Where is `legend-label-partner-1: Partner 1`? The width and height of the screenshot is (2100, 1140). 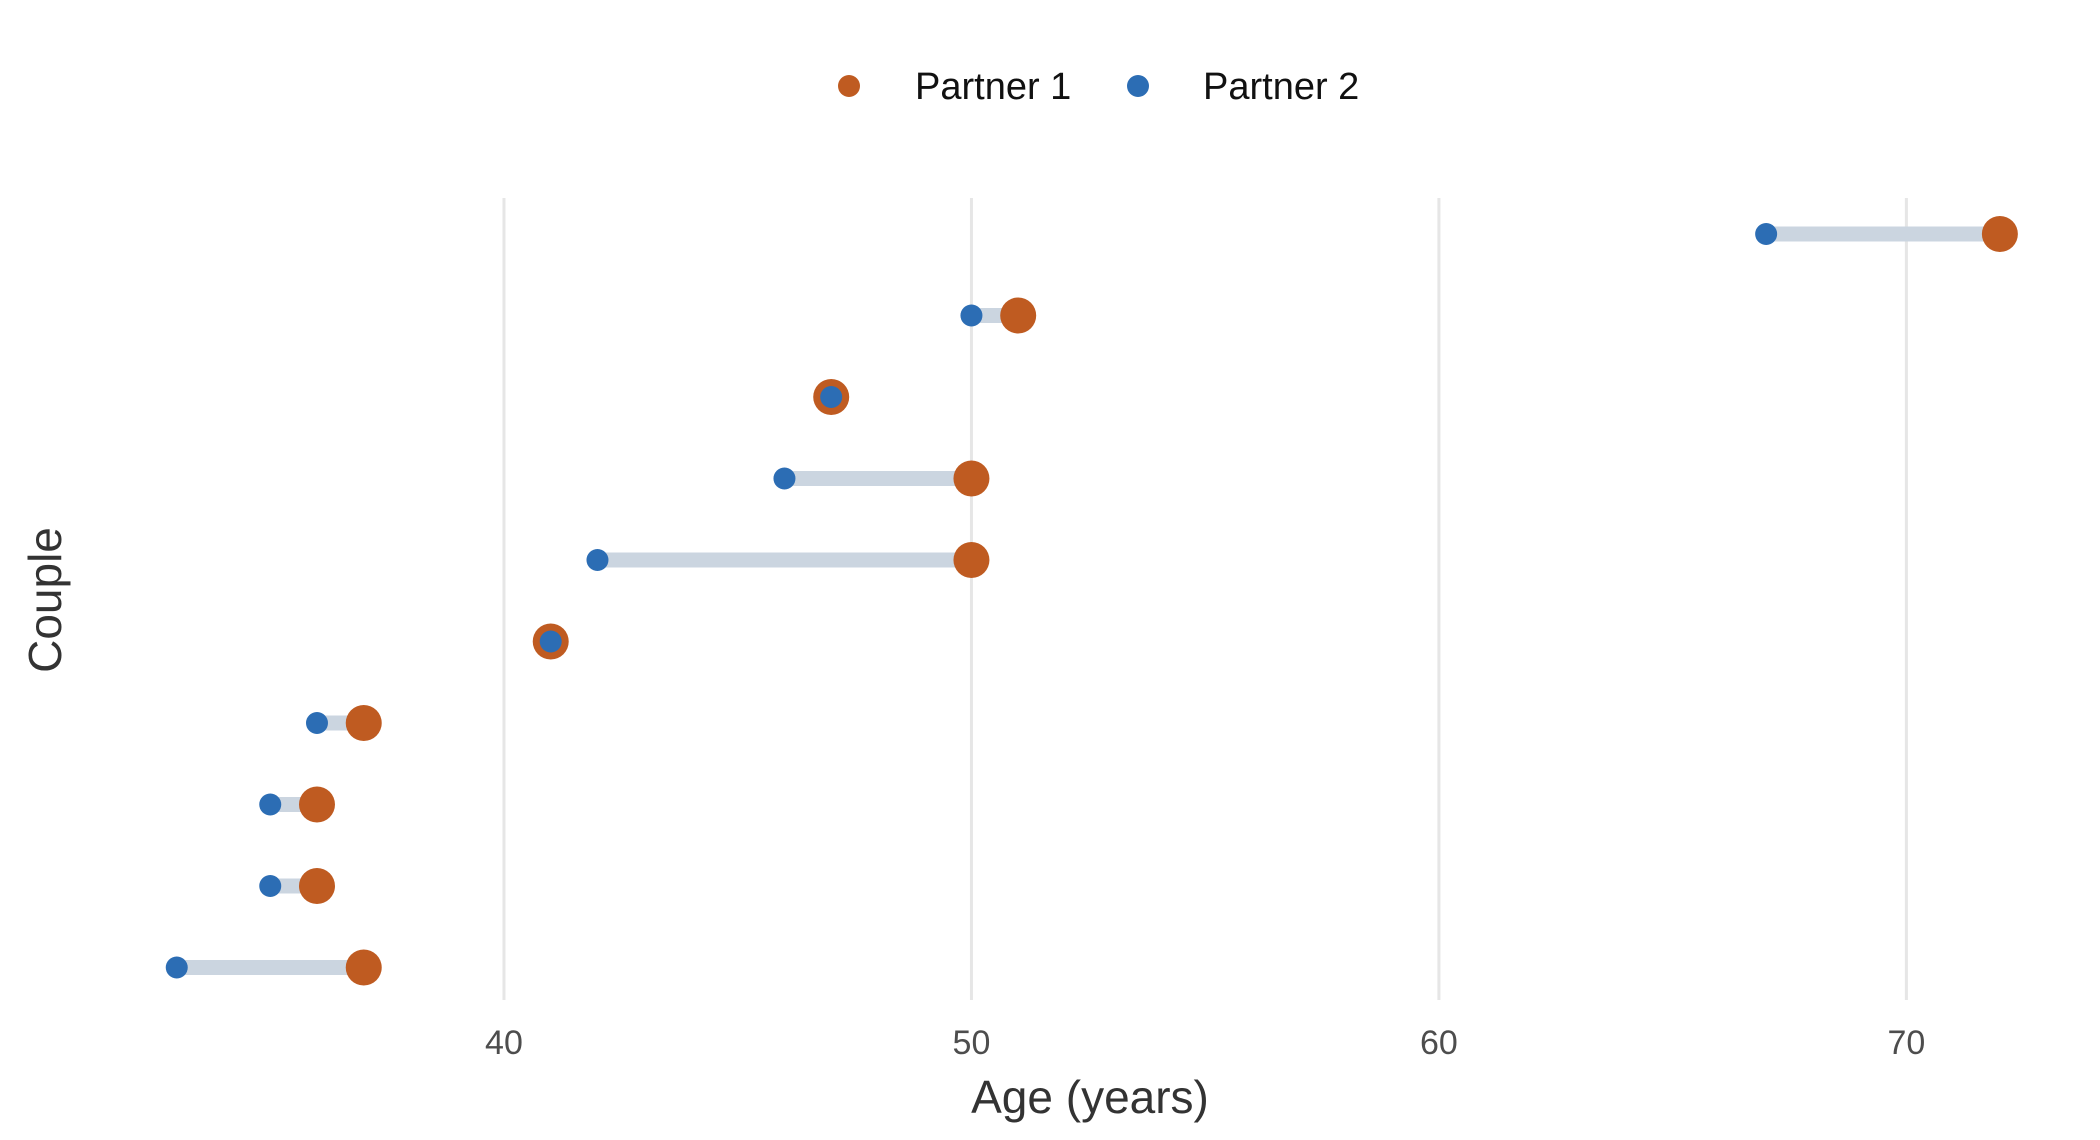 legend-label-partner-1: Partner 1 is located at coordinates (993, 87).